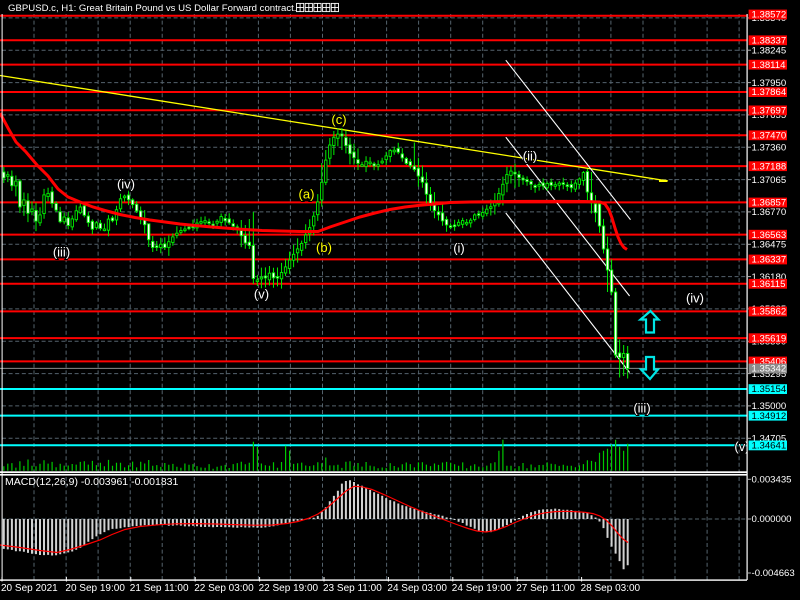  What do you see at coordinates (769, 65) in the screenshot?
I see `svg-text: 1.38114` at bounding box center [769, 65].